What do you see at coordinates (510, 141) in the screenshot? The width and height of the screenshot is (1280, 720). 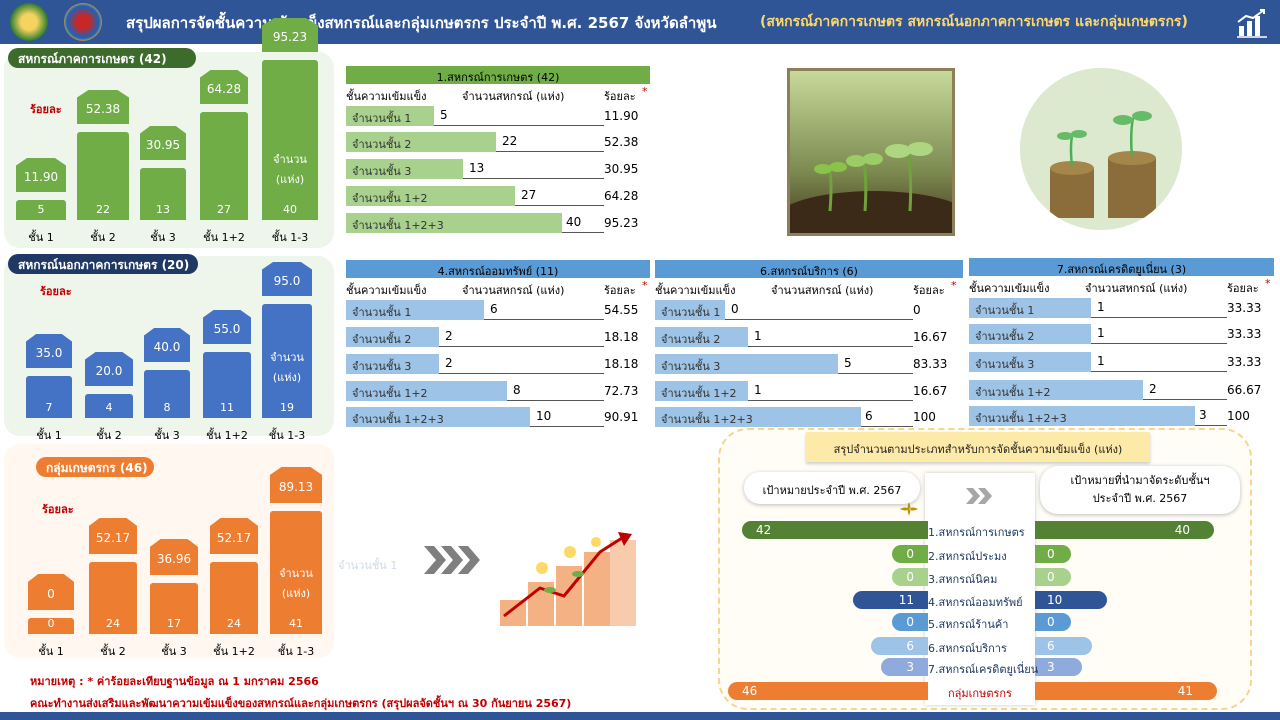 I see `row-count: 22` at bounding box center [510, 141].